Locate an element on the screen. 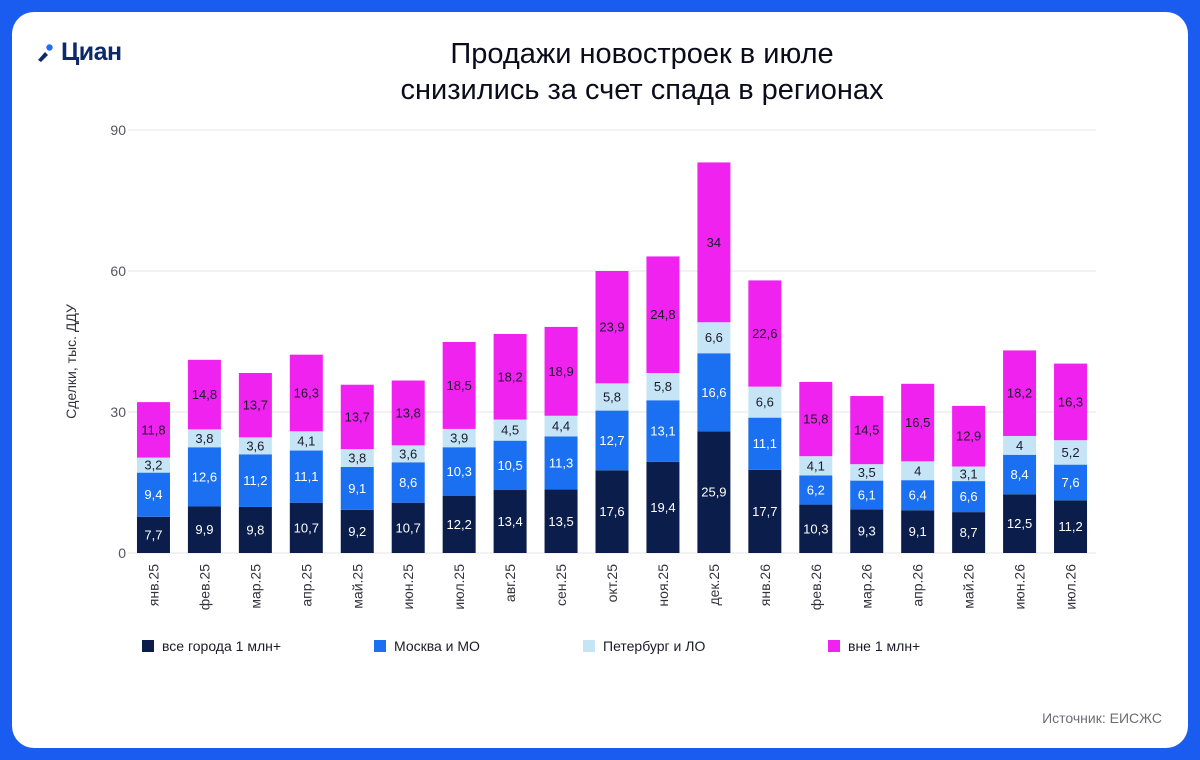  data-label: 10,7 is located at coordinates (306, 527).